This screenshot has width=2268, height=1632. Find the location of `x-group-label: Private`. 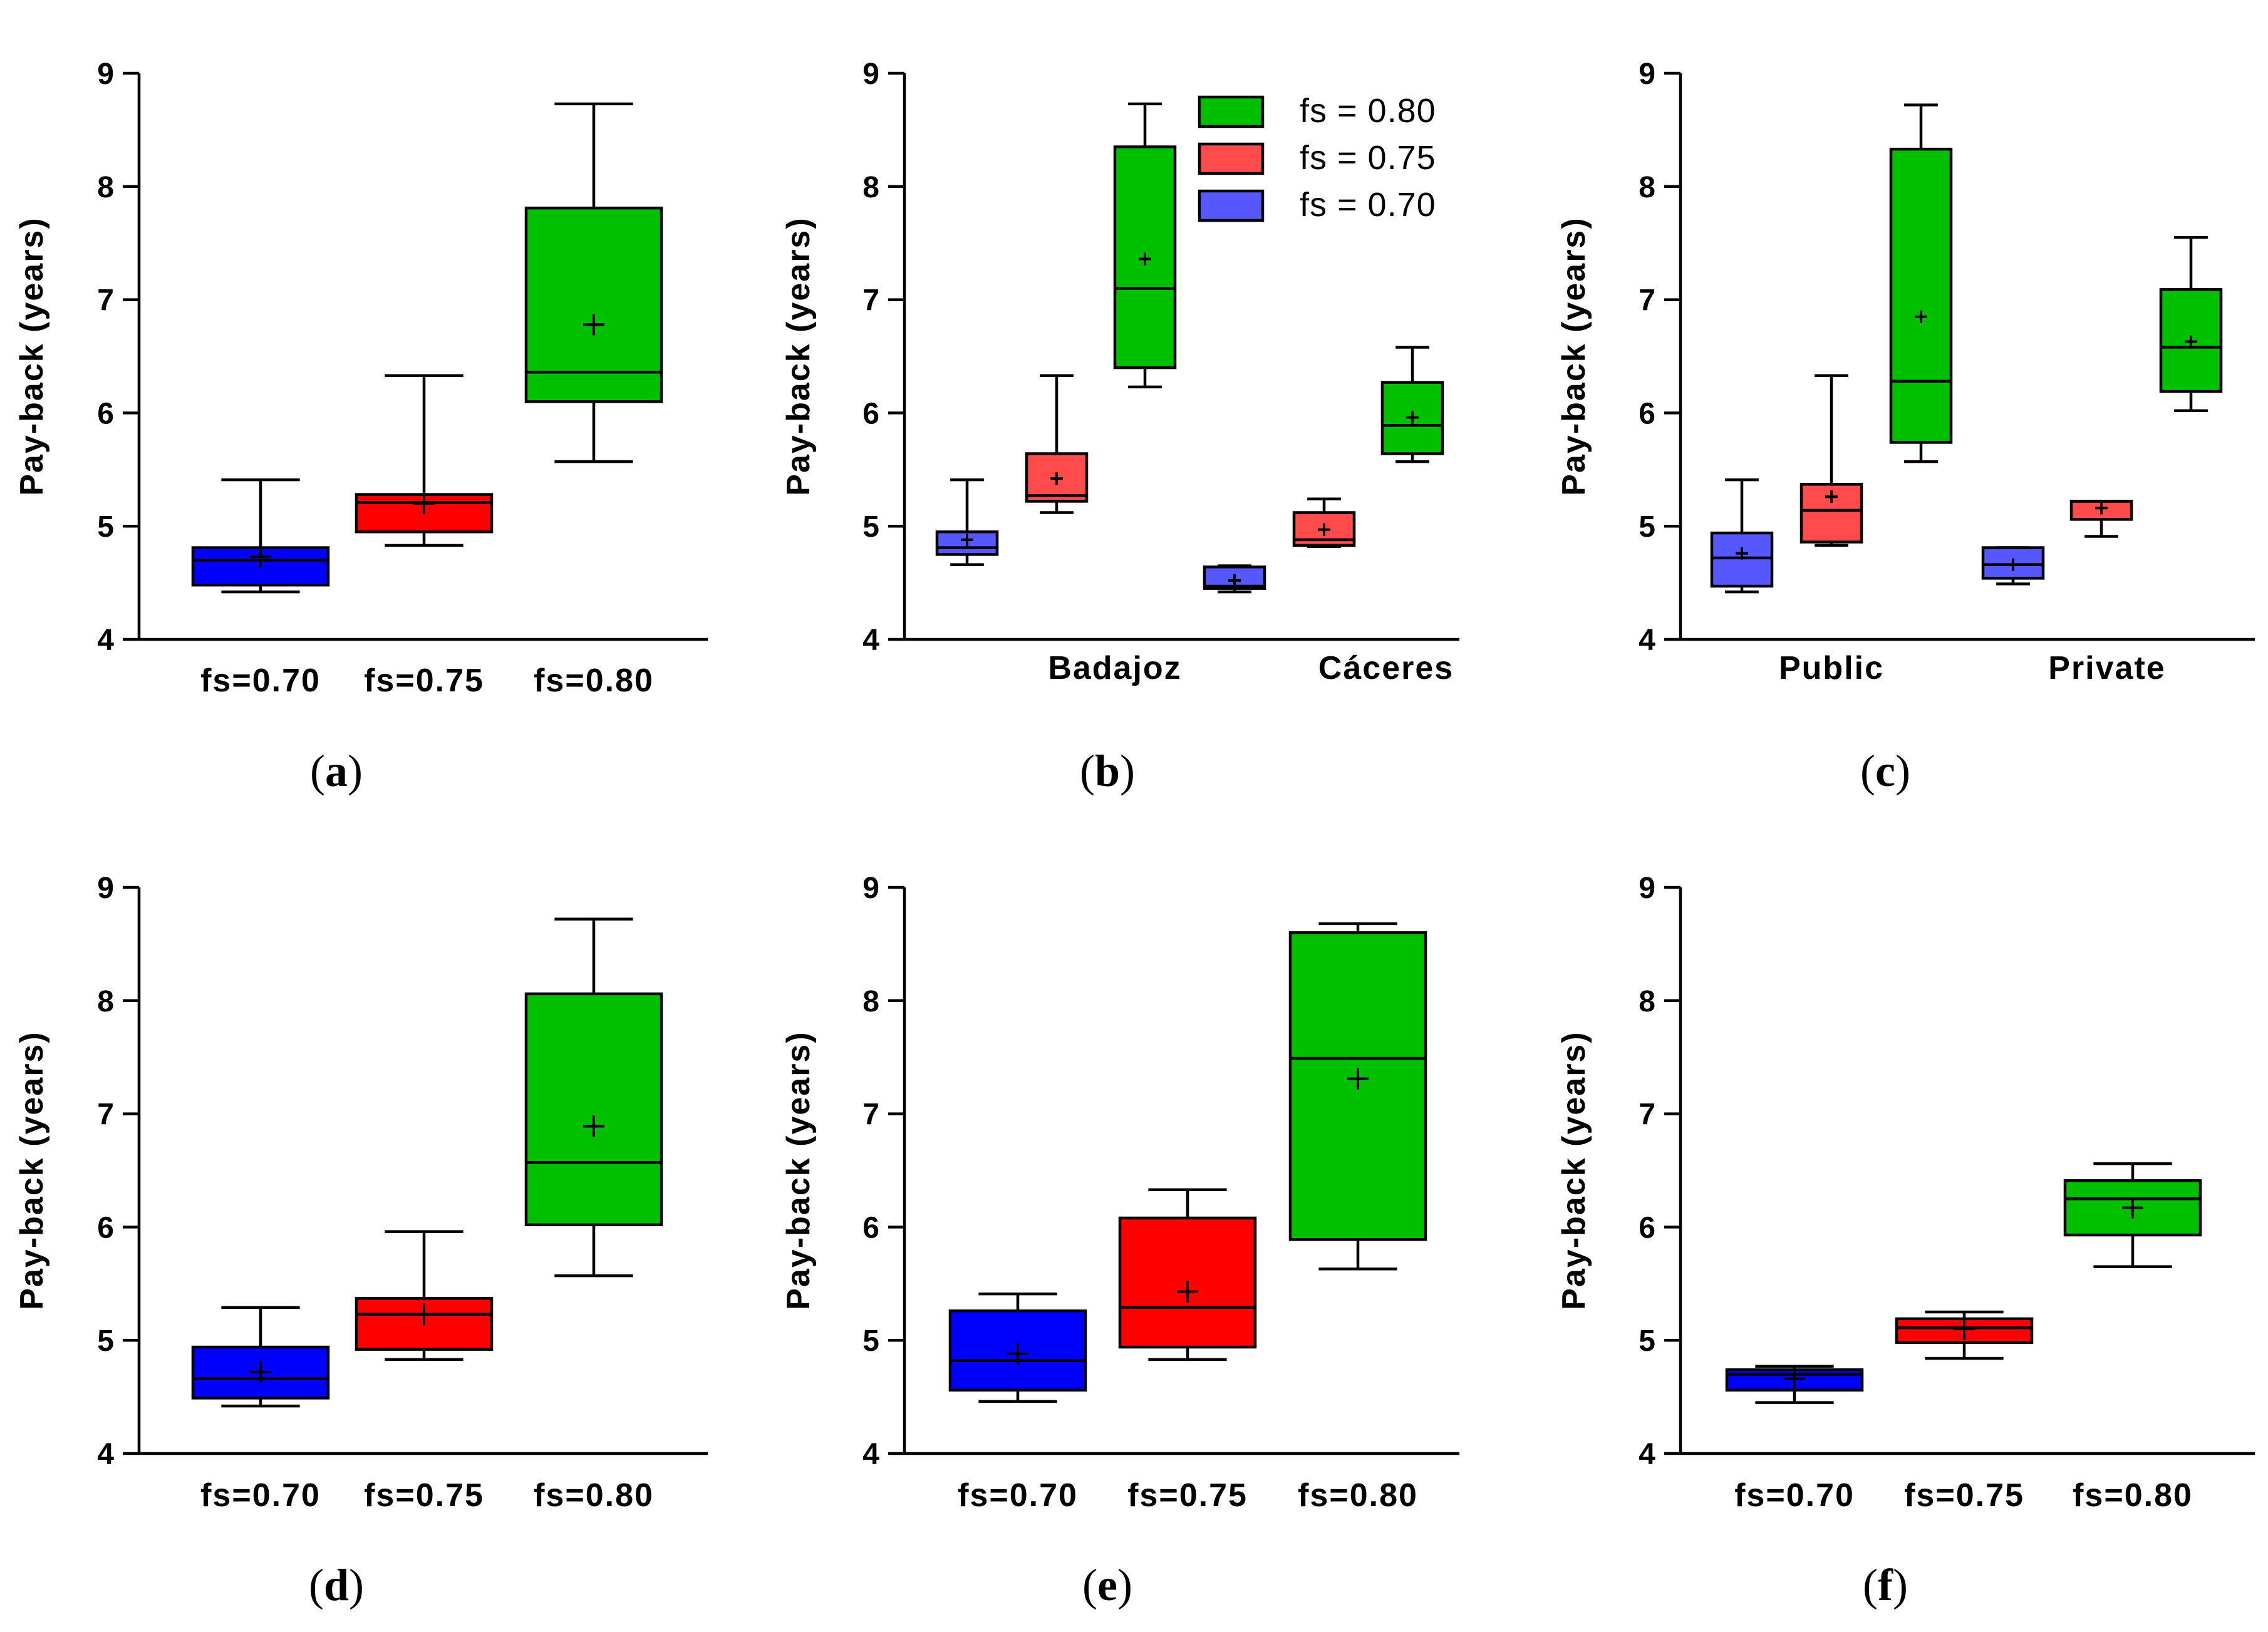

x-group-label: Private is located at coordinates (2106, 668).